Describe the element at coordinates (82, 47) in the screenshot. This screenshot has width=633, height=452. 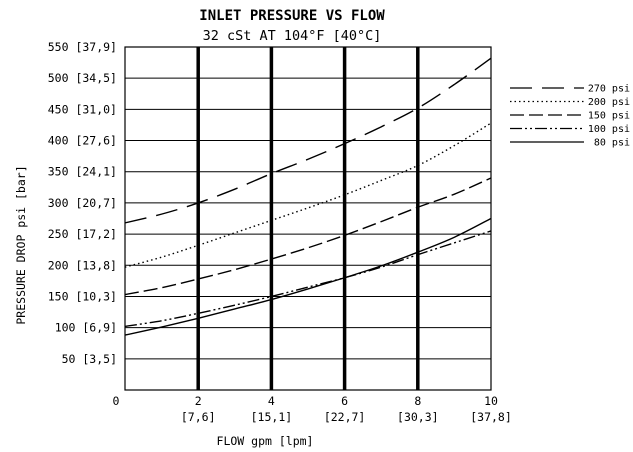
I see `y-tick-label: 550 [37,9]` at that location.